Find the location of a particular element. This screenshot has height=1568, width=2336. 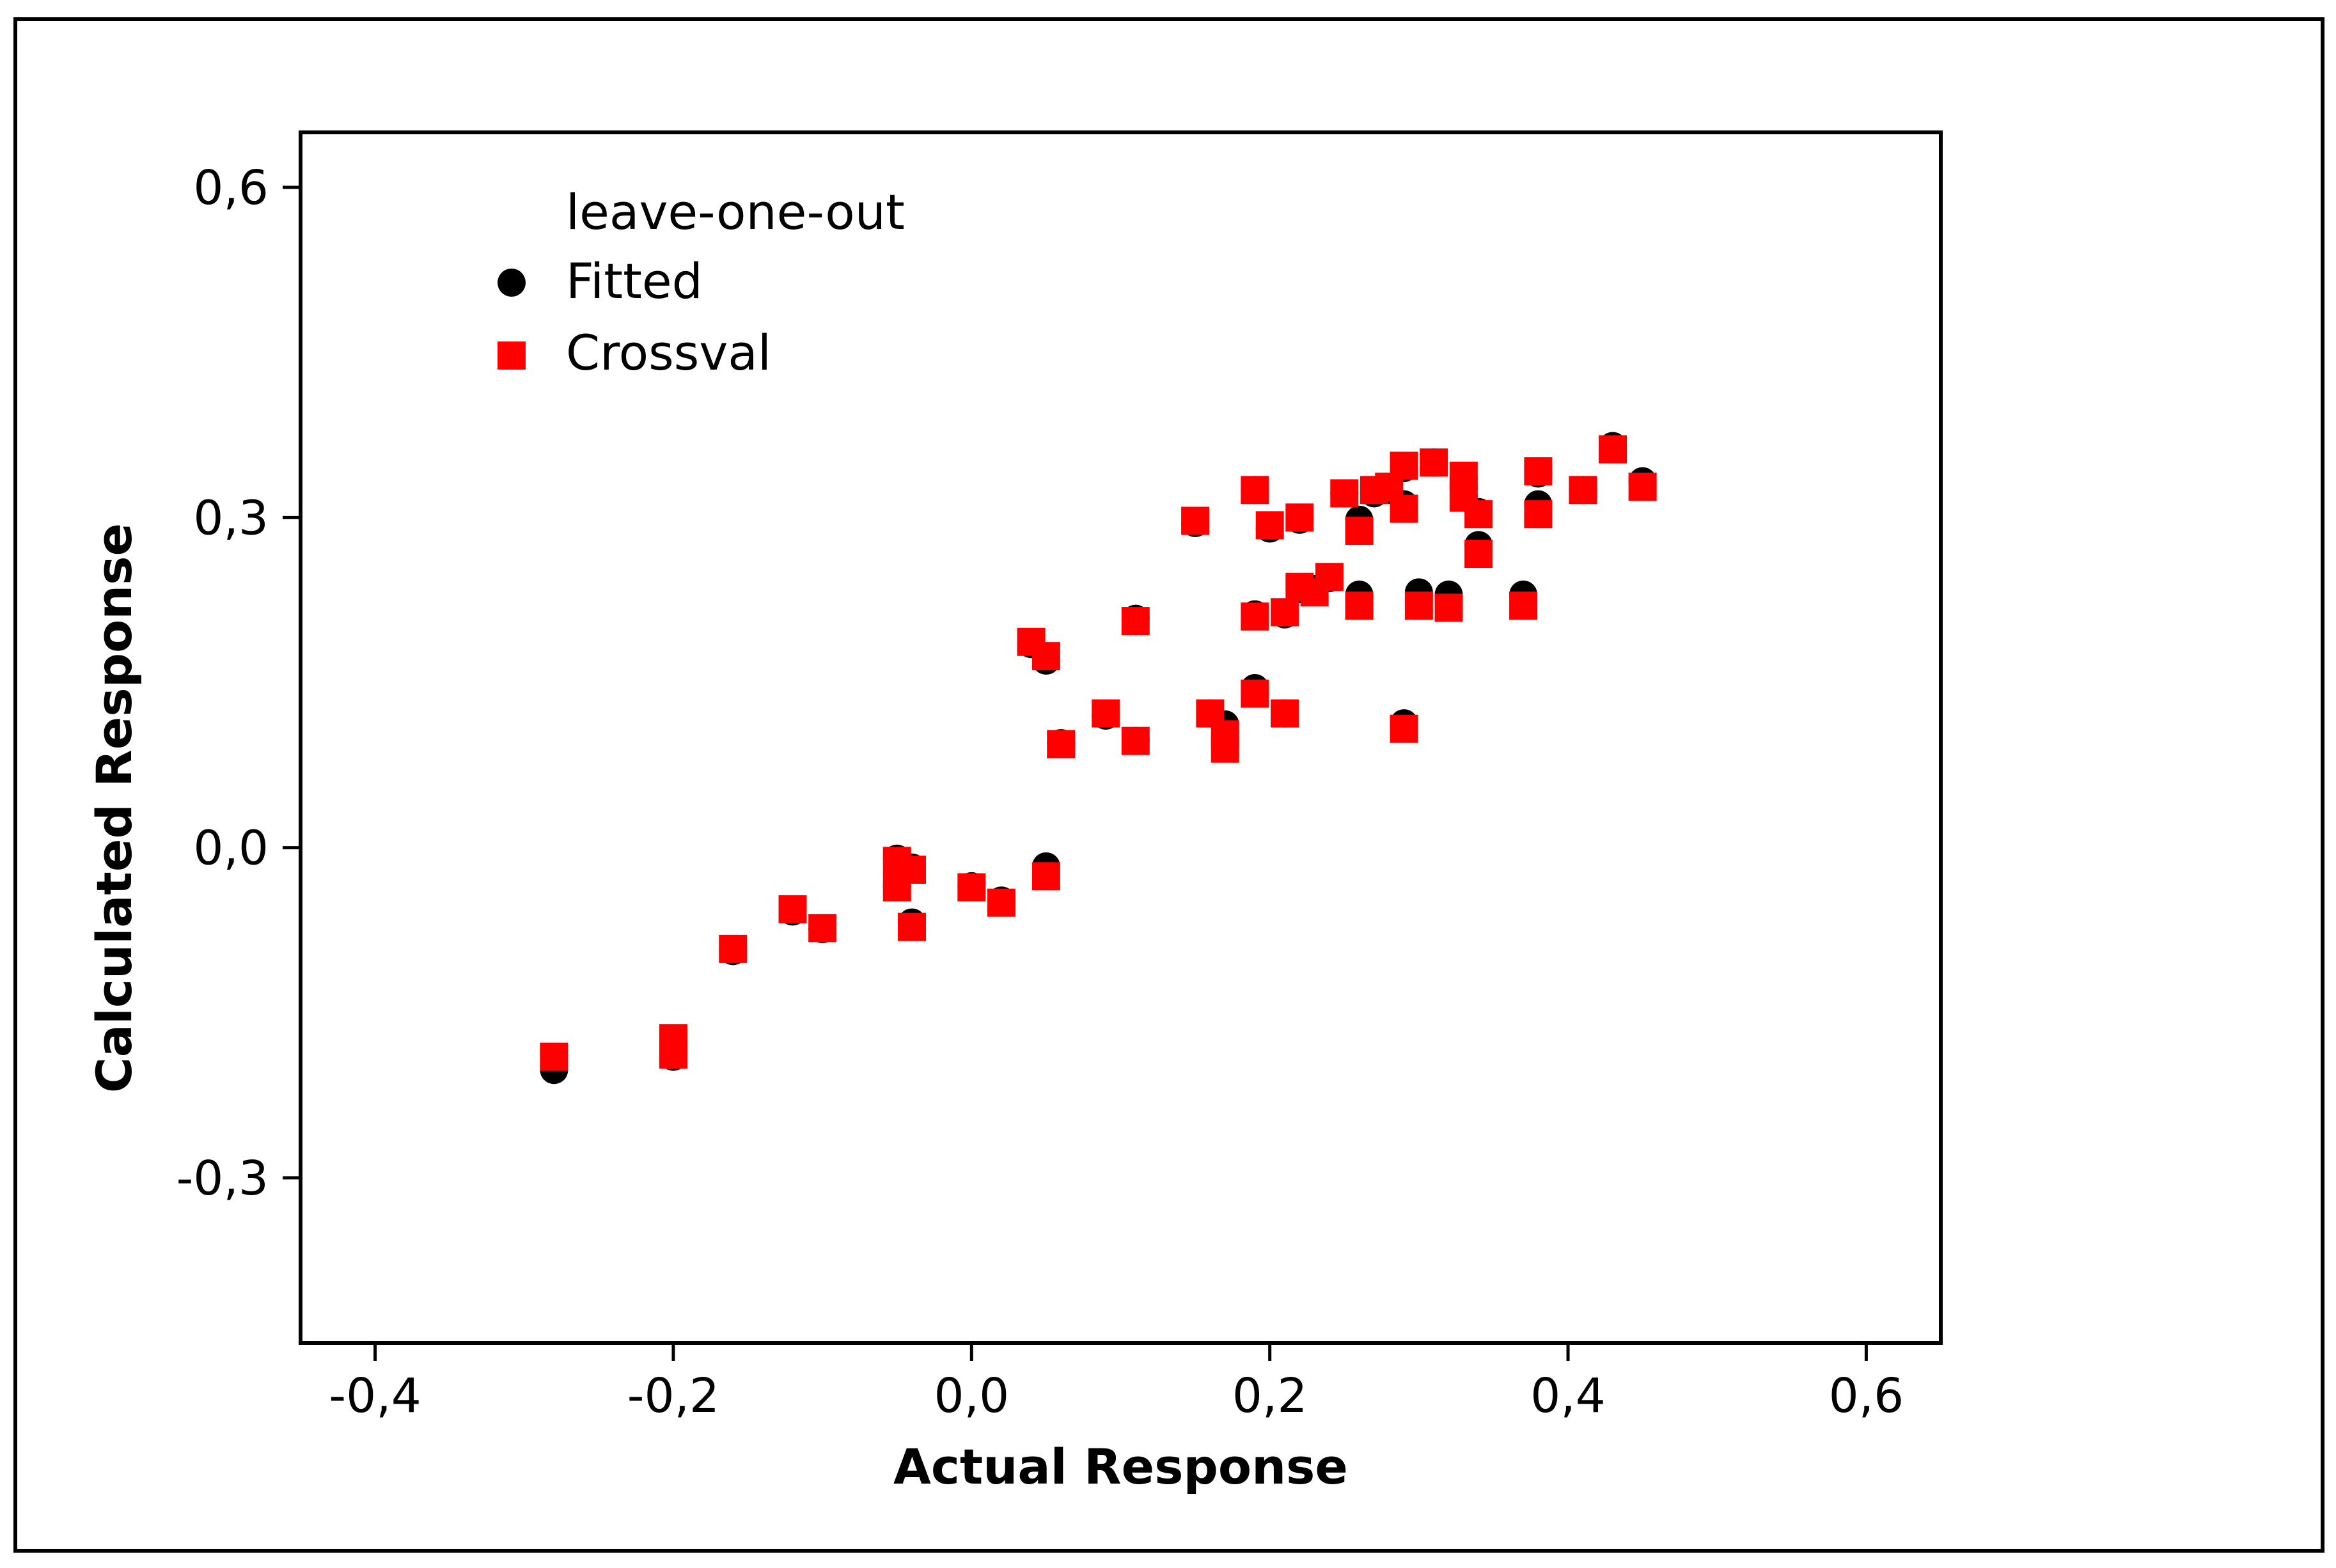

legend-fitted-label: Fitted is located at coordinates (634, 281).